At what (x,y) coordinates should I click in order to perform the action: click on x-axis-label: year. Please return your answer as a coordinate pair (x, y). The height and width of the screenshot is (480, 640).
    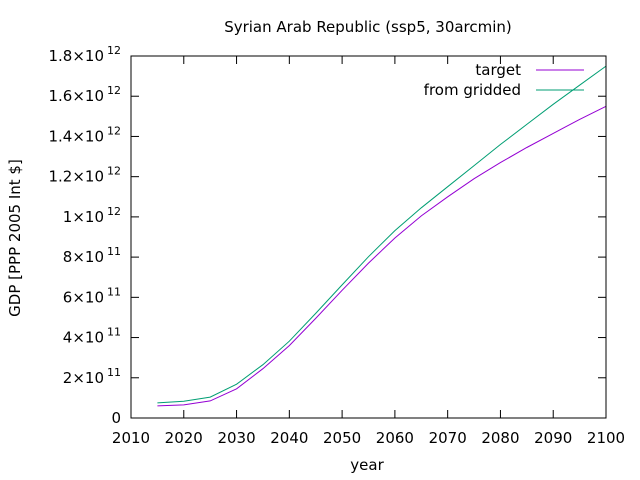
    Looking at the image, I should click on (367, 465).